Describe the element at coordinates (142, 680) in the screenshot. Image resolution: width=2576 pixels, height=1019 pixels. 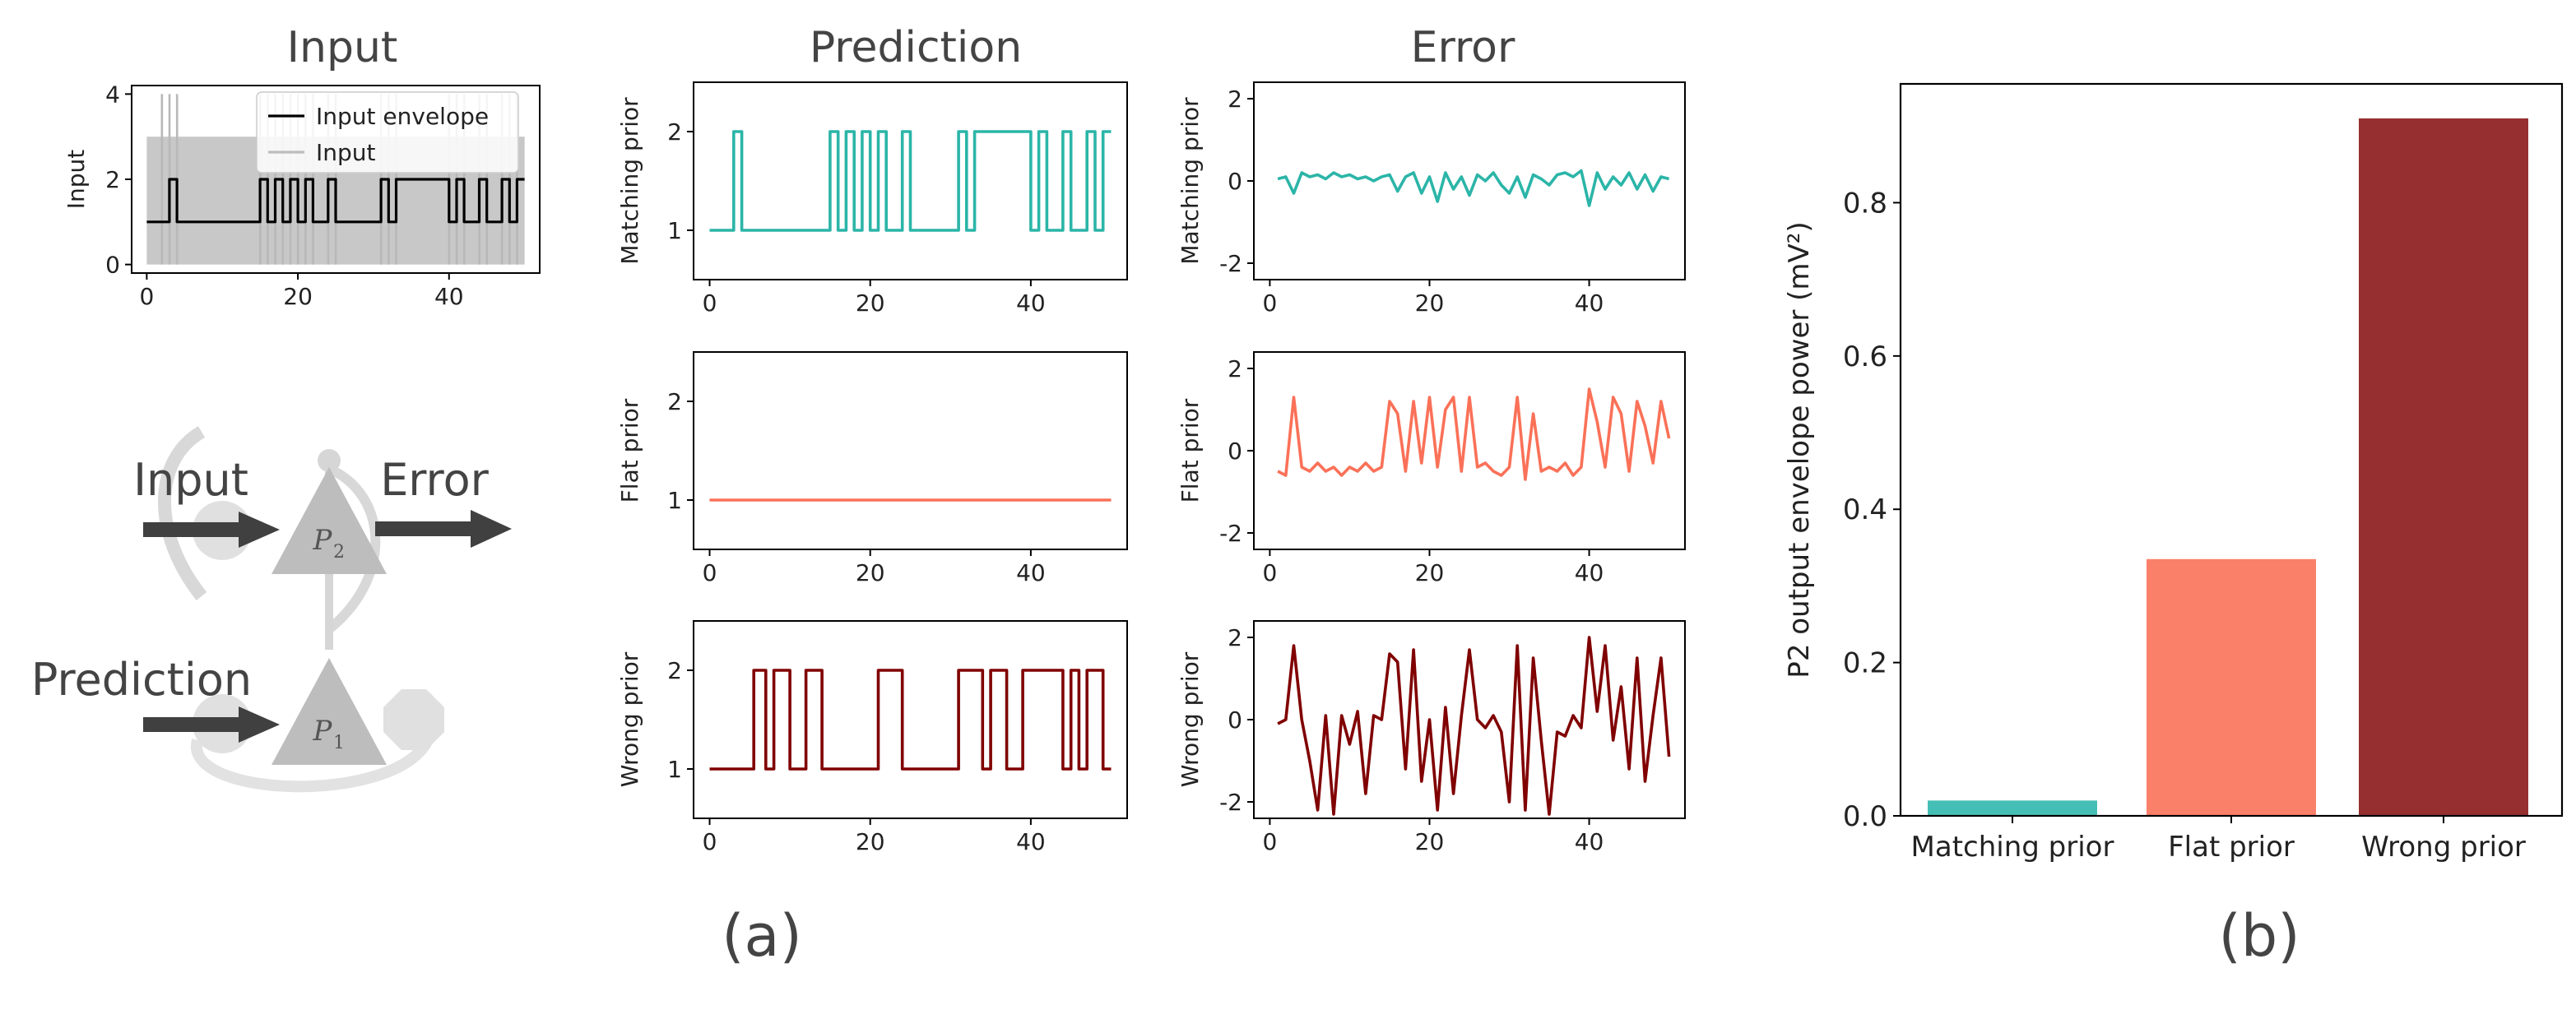
I see `diagram-prediction-label: Prediction` at that location.